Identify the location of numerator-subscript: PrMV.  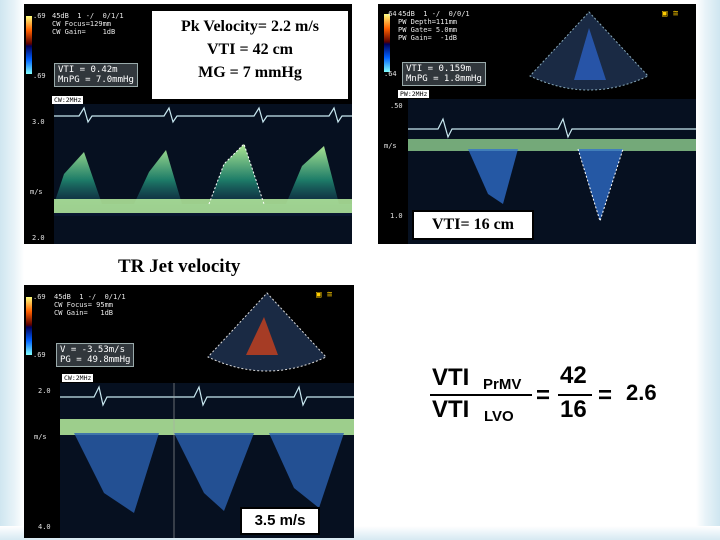
(502, 384).